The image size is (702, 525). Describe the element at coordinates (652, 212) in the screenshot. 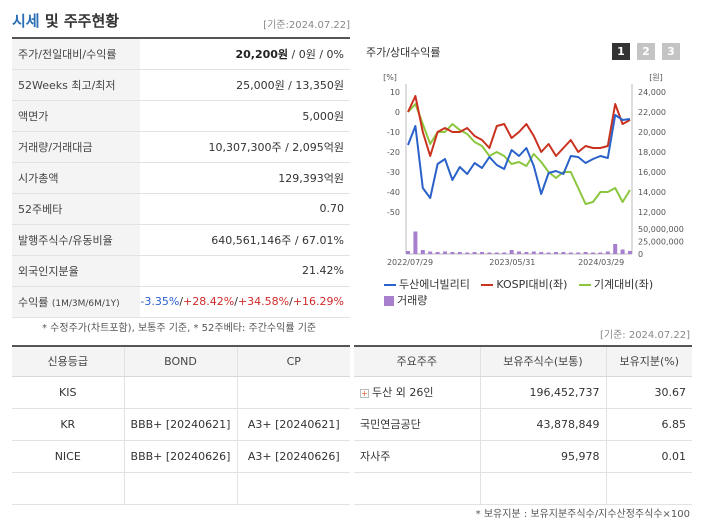

I see `right-tick-label: 12,000` at that location.